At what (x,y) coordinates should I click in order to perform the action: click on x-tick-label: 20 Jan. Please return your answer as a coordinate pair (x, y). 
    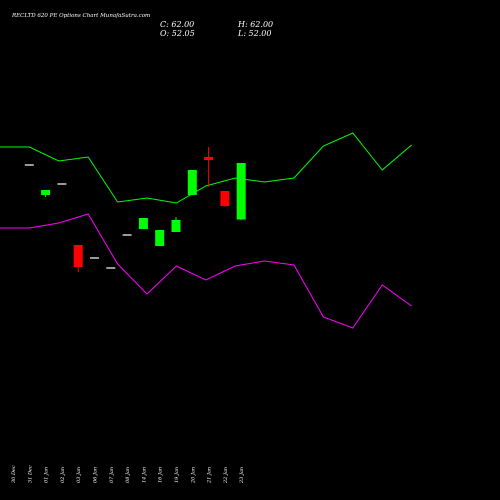
    Looking at the image, I should click on (193, 475).